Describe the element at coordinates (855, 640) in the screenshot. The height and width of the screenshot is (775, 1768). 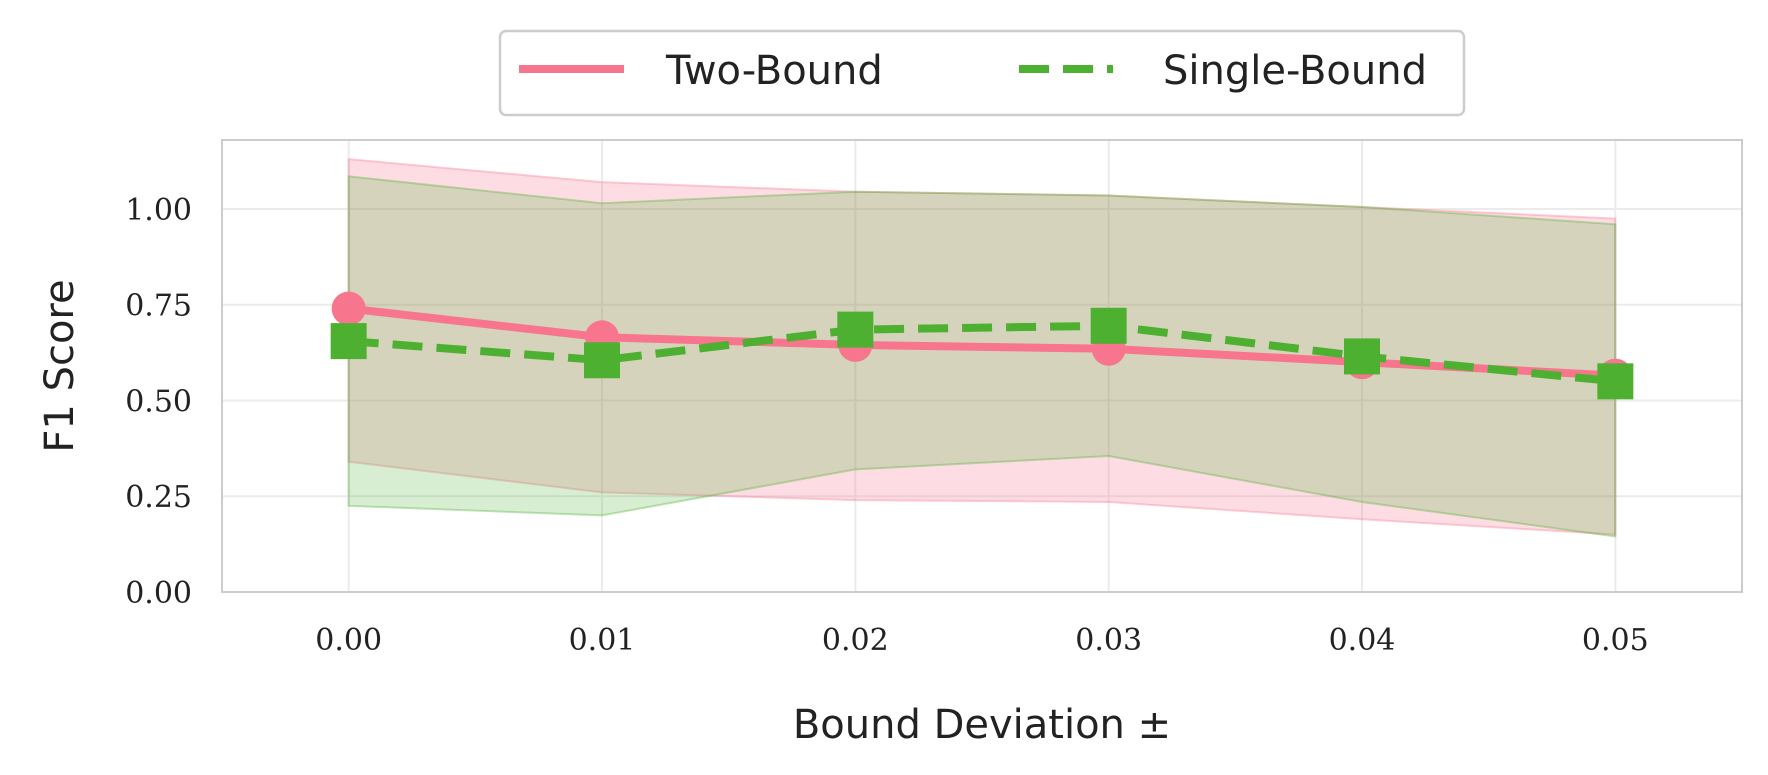
I see `x-tick-label: 0.02` at that location.